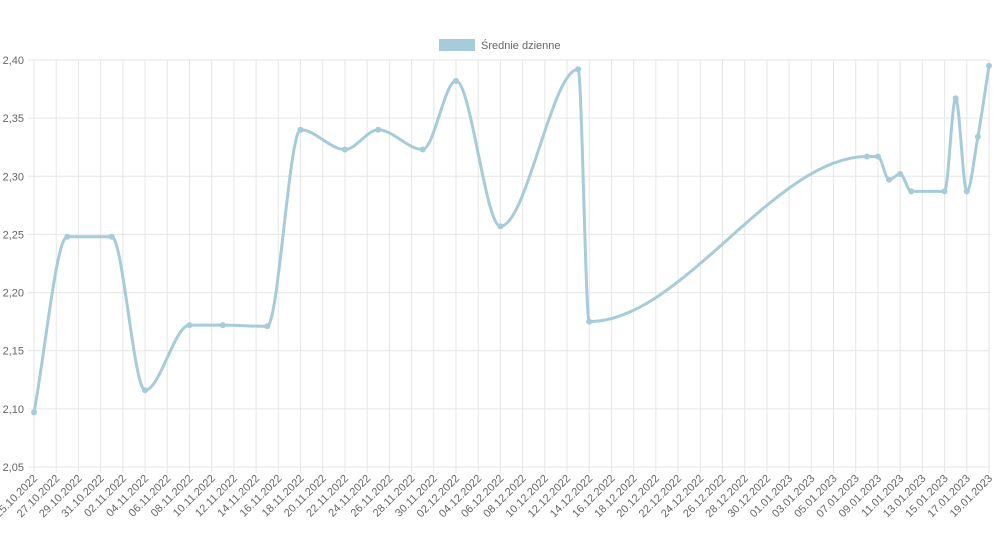 This screenshot has width=1000, height=538. Describe the element at coordinates (457, 45) in the screenshot. I see `legend-swatch` at that location.